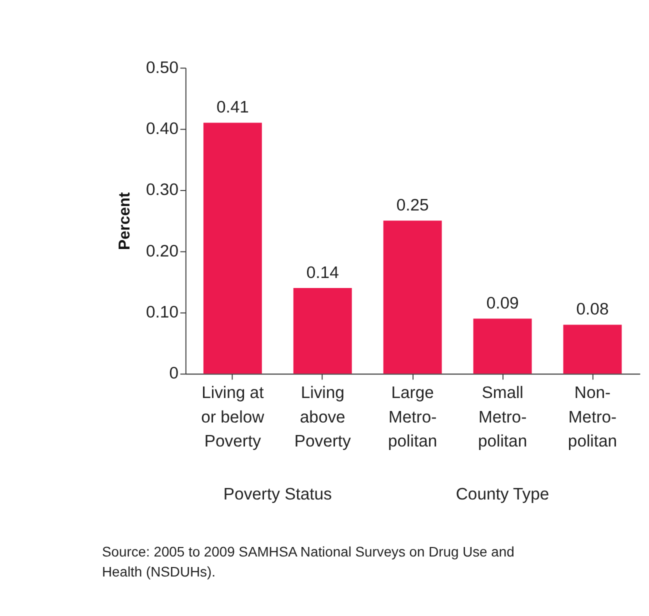 The height and width of the screenshot is (616, 649). Describe the element at coordinates (162, 128) in the screenshot. I see `y-tick-label: 0.40` at that location.